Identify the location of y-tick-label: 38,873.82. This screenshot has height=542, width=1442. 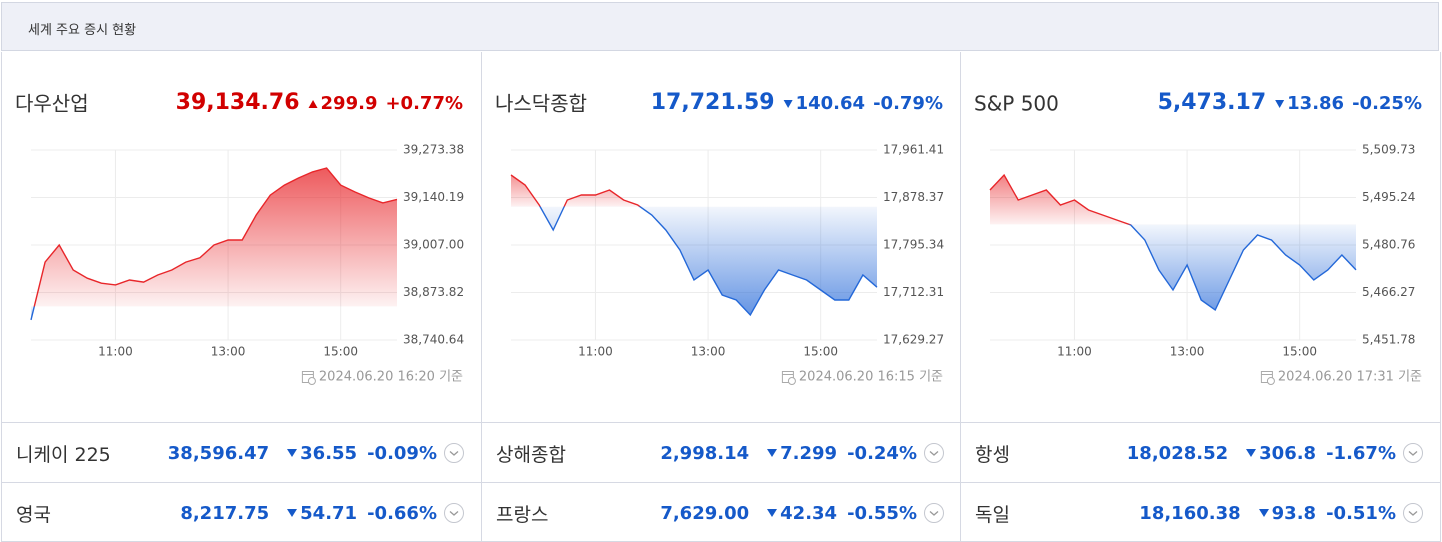
(433, 292).